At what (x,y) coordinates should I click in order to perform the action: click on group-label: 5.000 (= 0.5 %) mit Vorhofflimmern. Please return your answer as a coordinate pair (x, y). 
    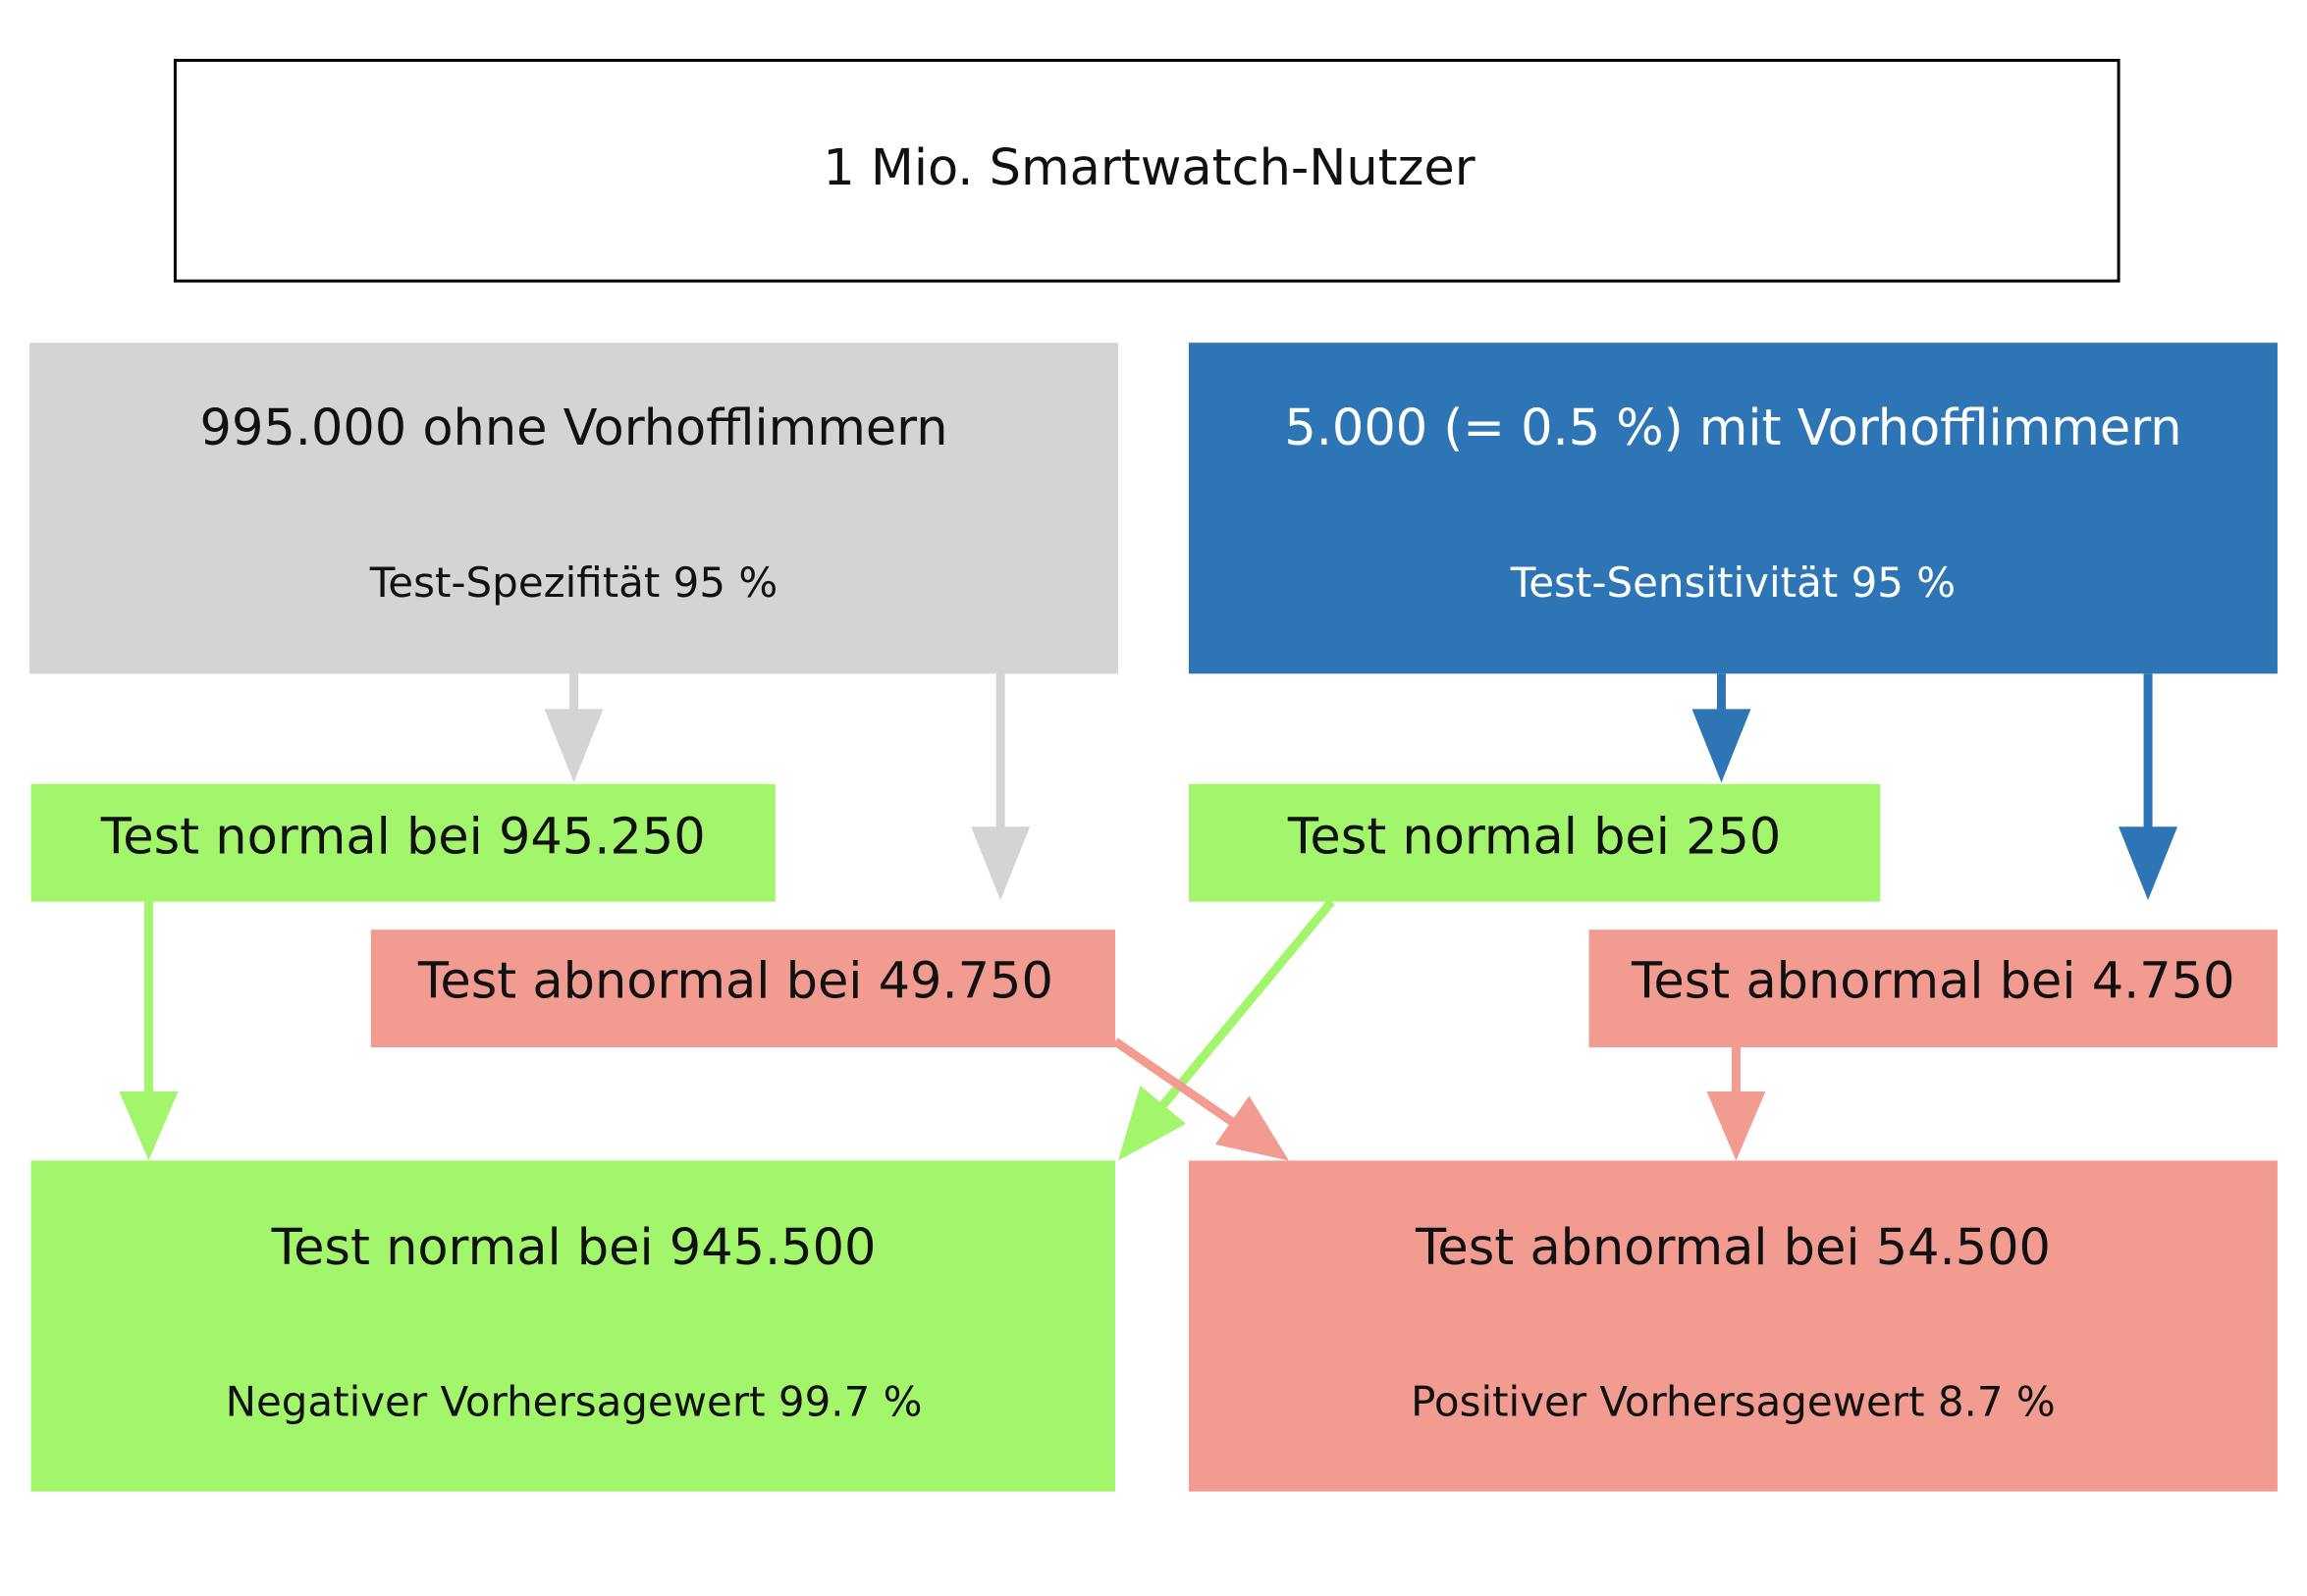
    Looking at the image, I should click on (1732, 428).